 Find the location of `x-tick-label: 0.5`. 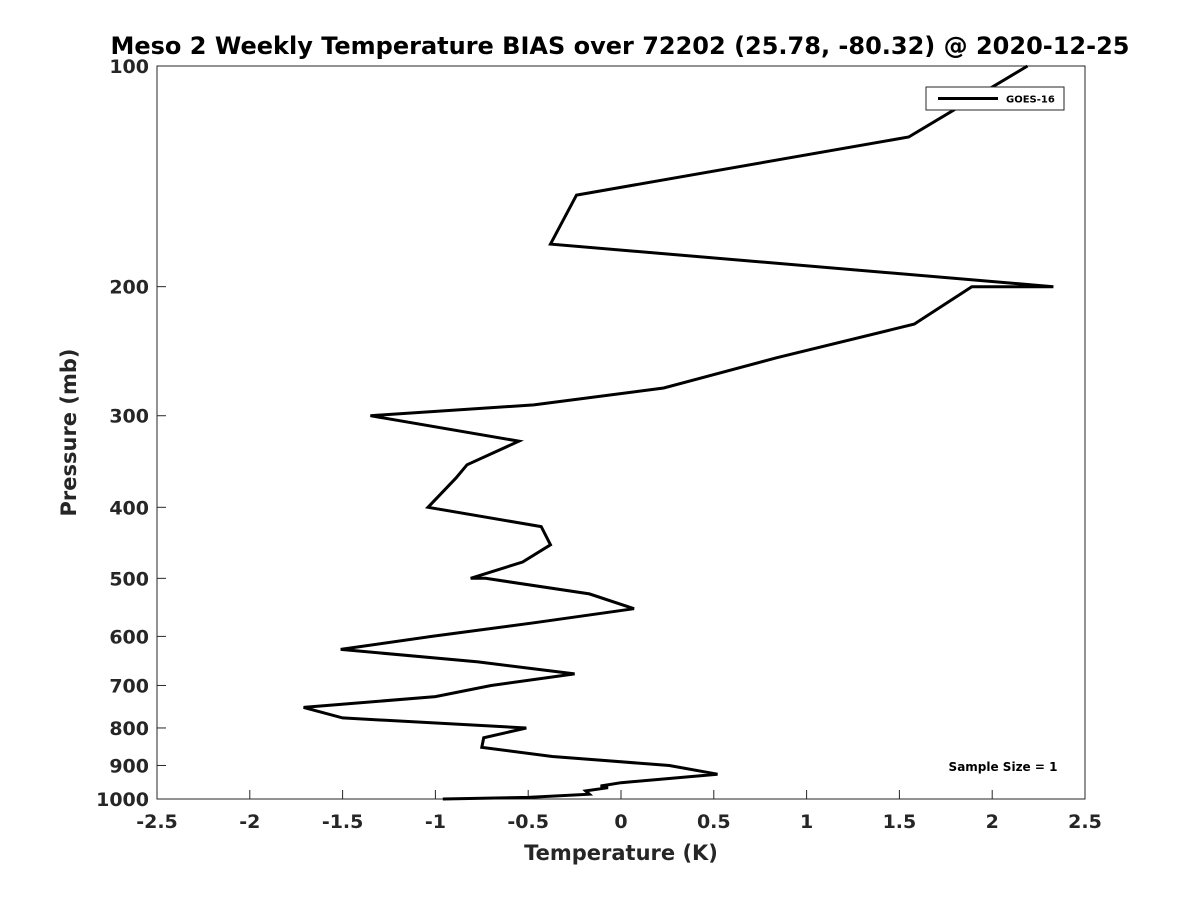

x-tick-label: 0.5 is located at coordinates (714, 822).